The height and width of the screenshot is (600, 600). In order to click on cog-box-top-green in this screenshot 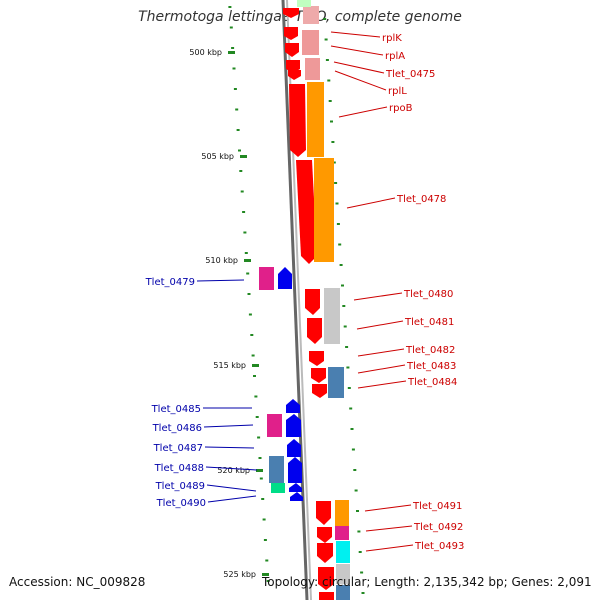, I will do `click(304, 3)`.